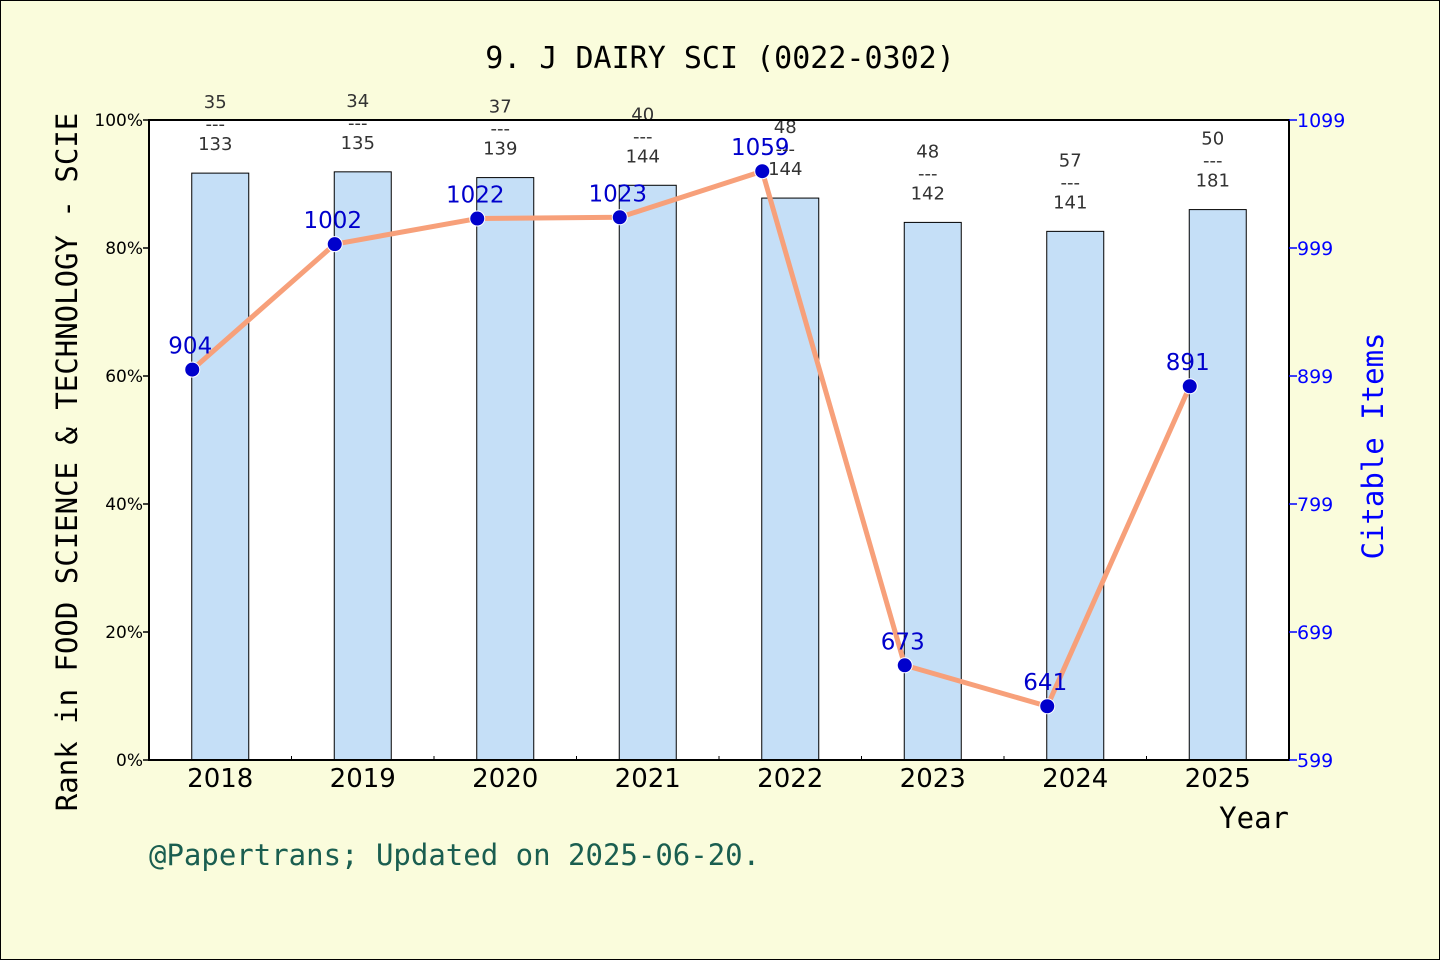 The image size is (1440, 960). Describe the element at coordinates (1070, 160) in the screenshot. I see `rank-numerator: 57` at that location.